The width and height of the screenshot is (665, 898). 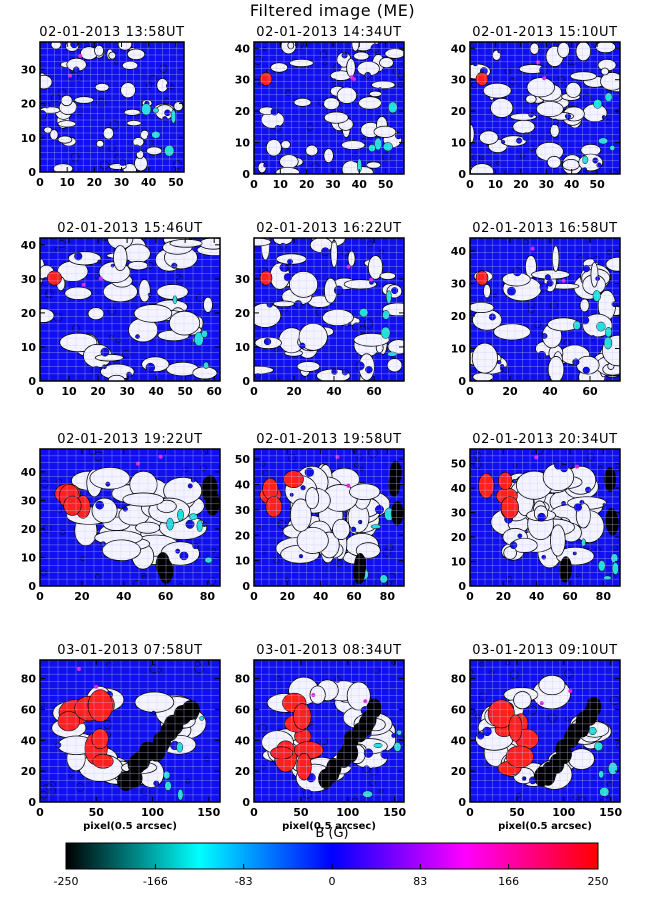 What do you see at coordinates (155, 881) in the screenshot?
I see `colorbar-tick-label: -166` at bounding box center [155, 881].